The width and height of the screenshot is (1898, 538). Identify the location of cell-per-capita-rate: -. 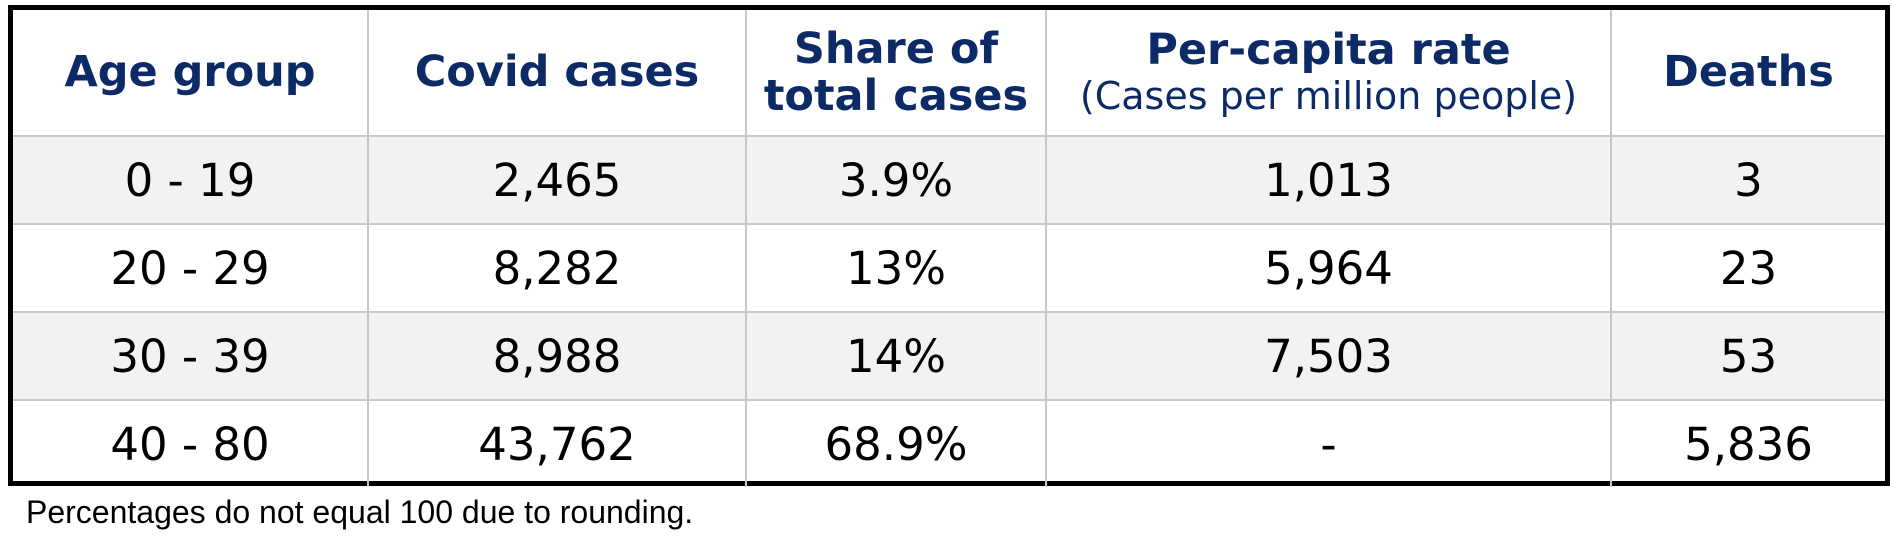
(1328, 443).